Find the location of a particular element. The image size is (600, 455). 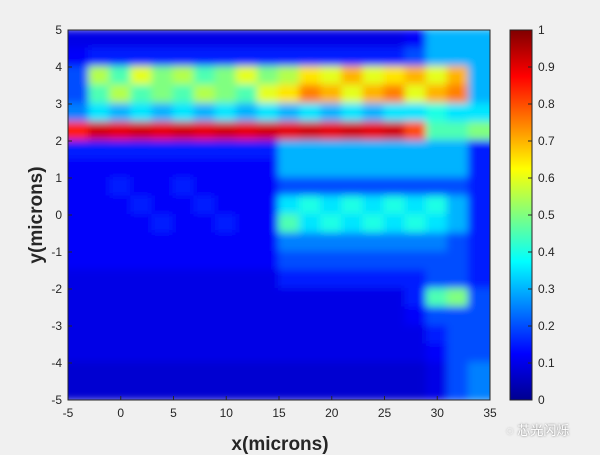

y-tick-label: -3 is located at coordinates (56, 326).